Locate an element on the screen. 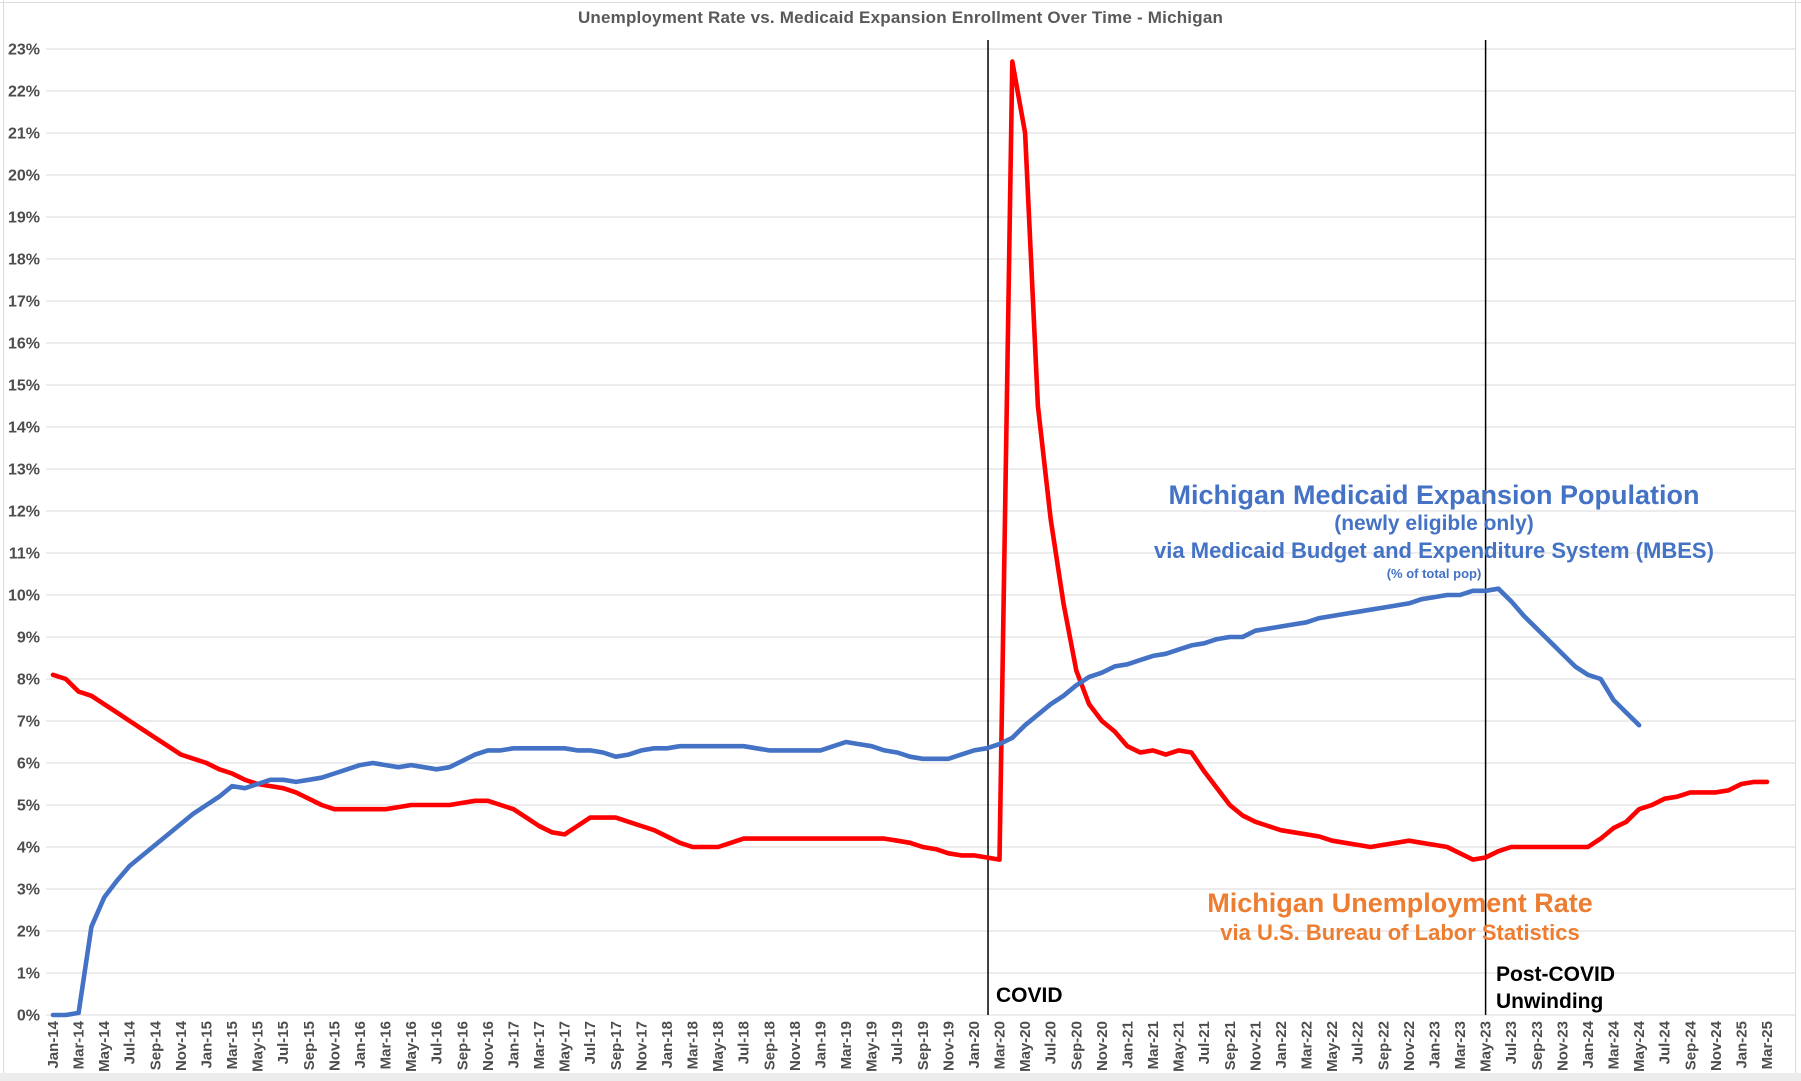  x-tick-label: Jul-24 is located at coordinates (1665, 1042).